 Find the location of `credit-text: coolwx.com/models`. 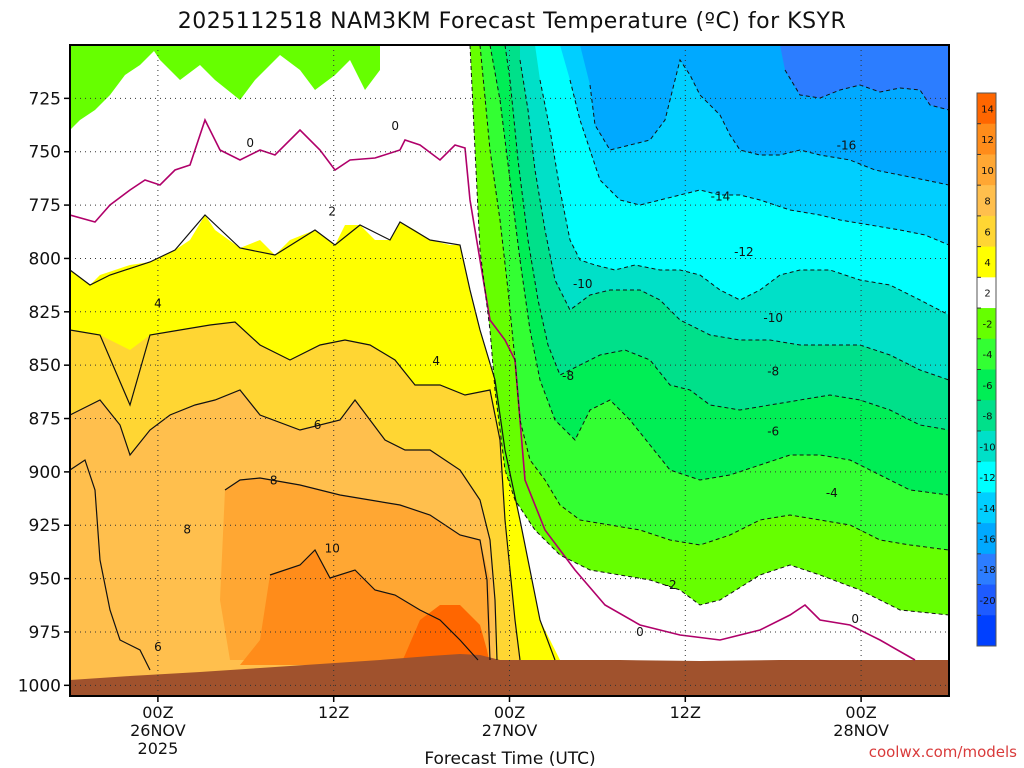

credit-text: coolwx.com/models is located at coordinates (943, 752).